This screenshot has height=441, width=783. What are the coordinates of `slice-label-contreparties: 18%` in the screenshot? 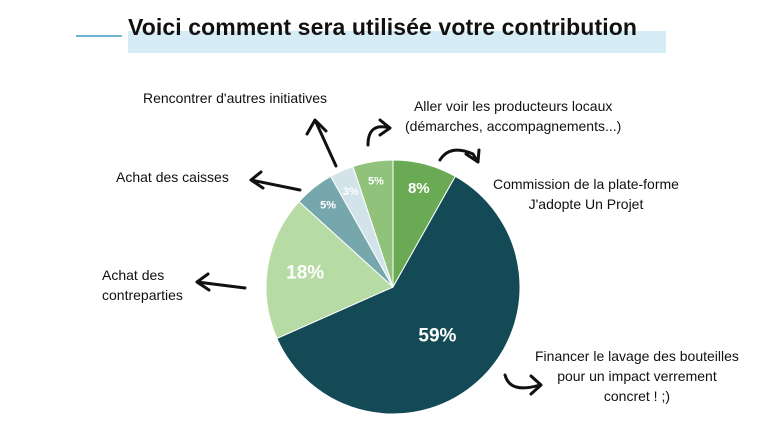 It's located at (305, 272).